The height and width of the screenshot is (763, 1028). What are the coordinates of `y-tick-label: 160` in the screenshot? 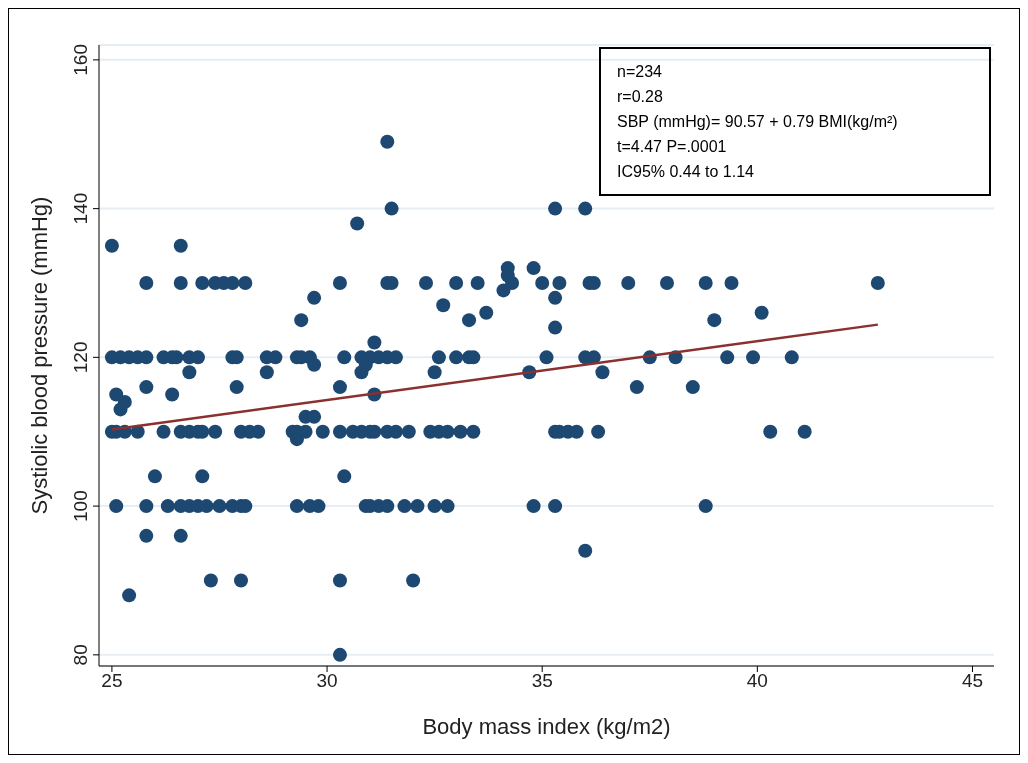 It's located at (80, 60).